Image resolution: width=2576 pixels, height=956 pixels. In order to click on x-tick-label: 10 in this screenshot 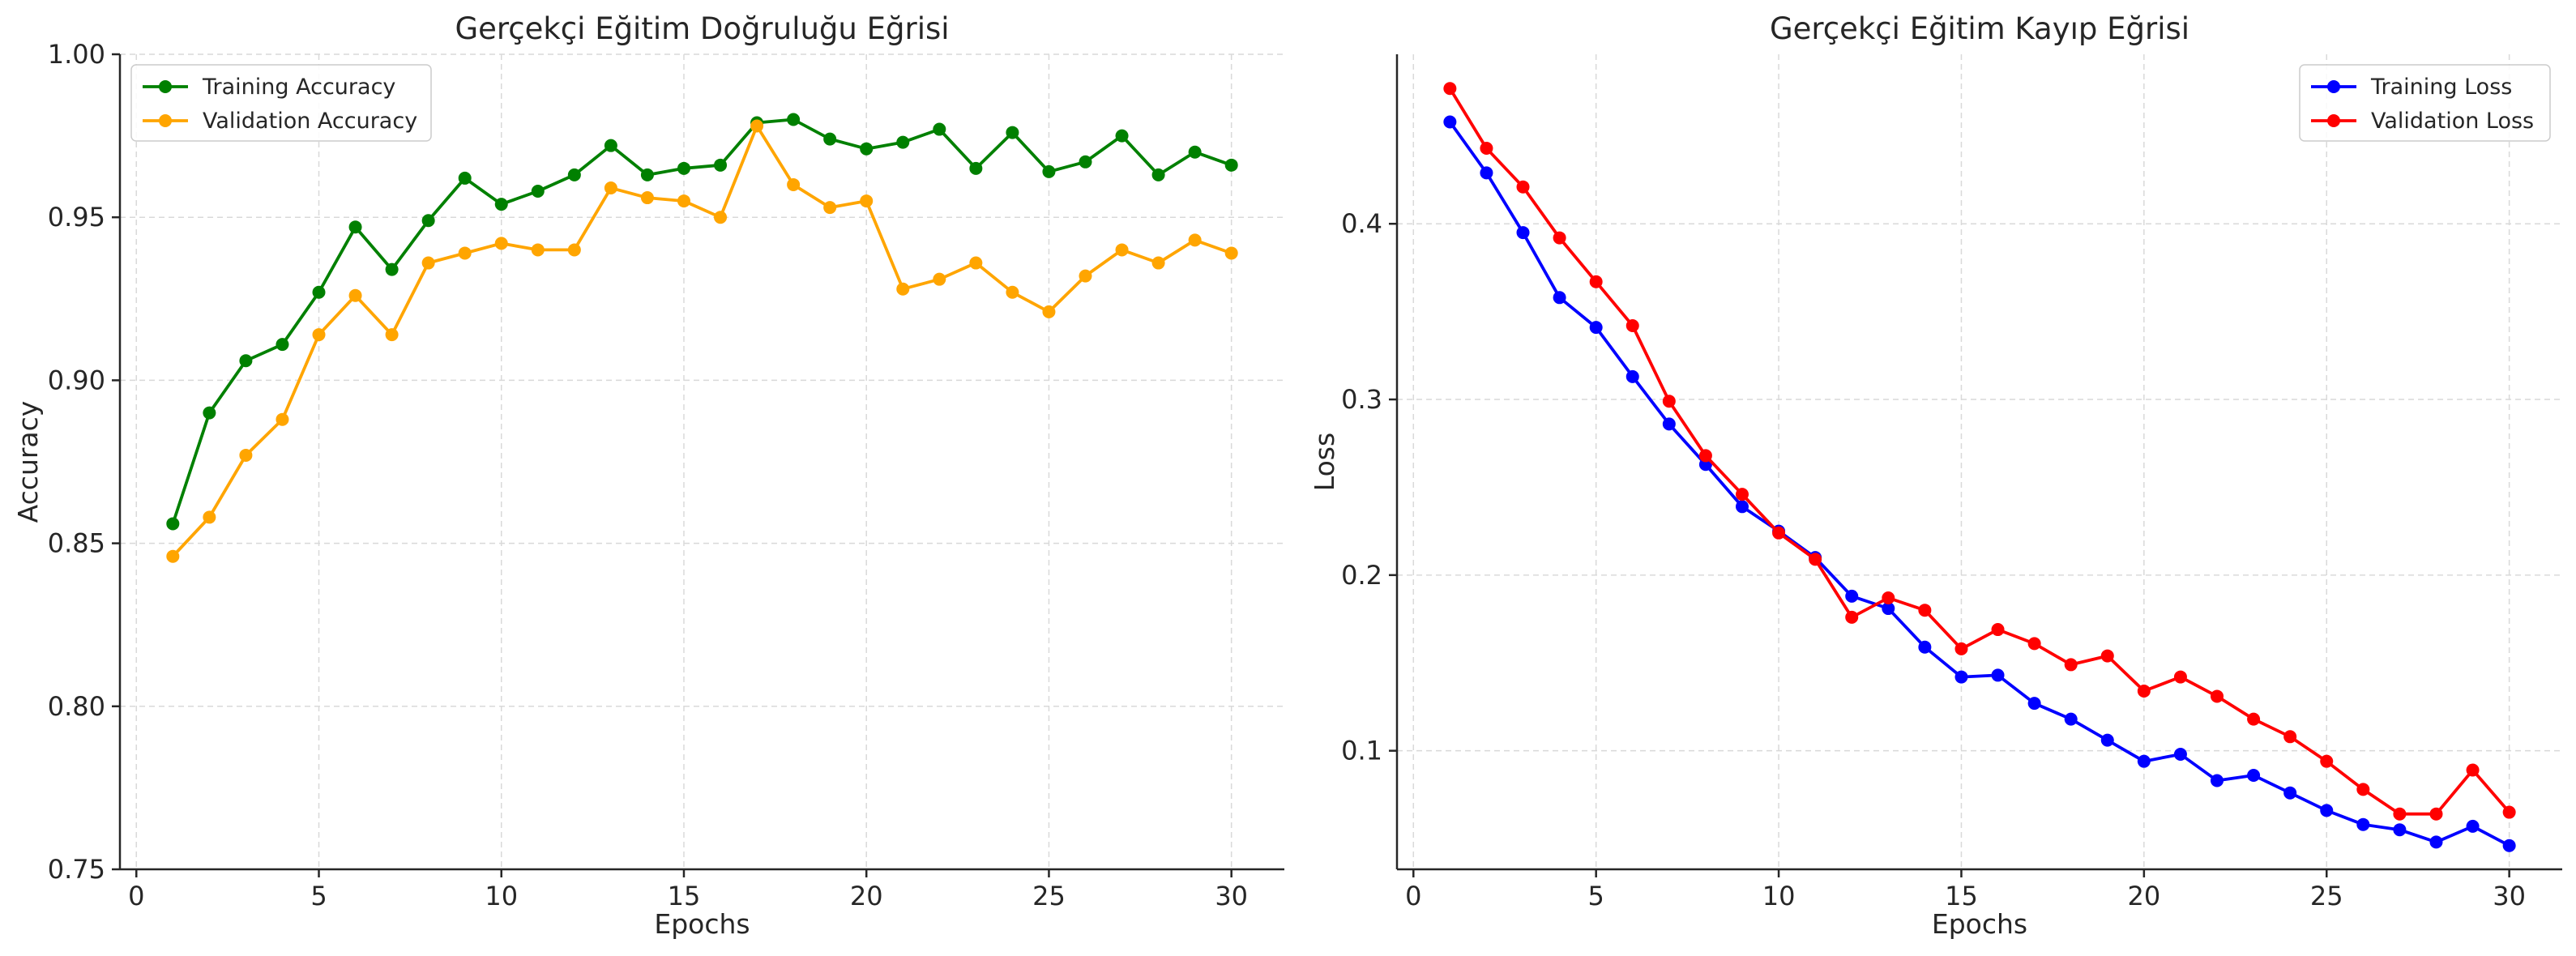, I will do `click(1779, 896)`.